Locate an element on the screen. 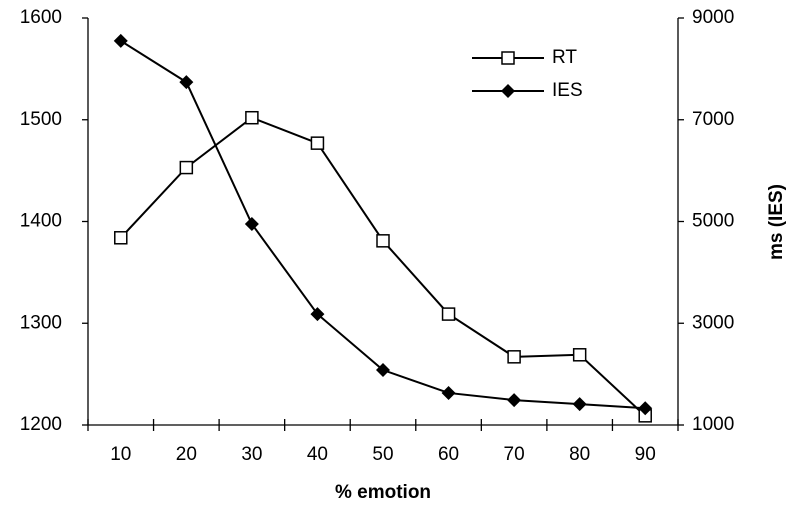  x-tick-label: 80 is located at coordinates (579, 454).